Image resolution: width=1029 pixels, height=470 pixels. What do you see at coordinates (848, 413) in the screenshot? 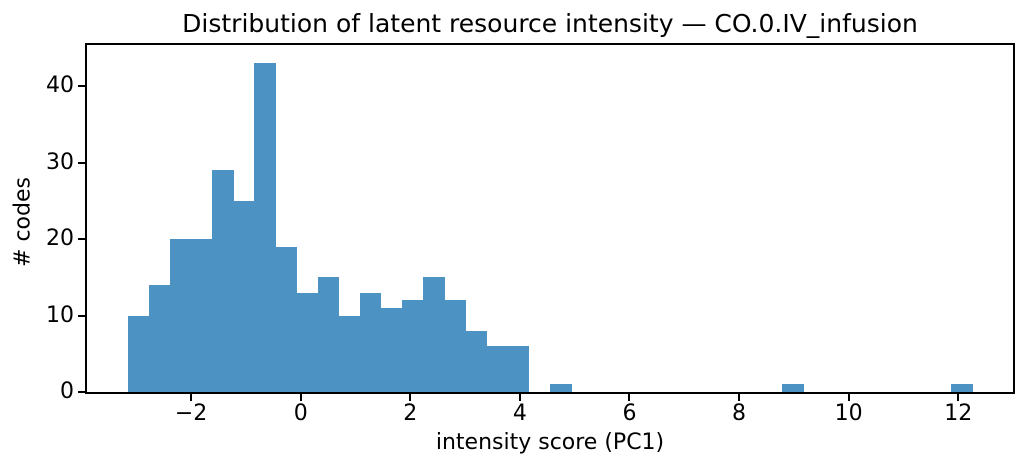
I see `x-tick-label: 10` at bounding box center [848, 413].